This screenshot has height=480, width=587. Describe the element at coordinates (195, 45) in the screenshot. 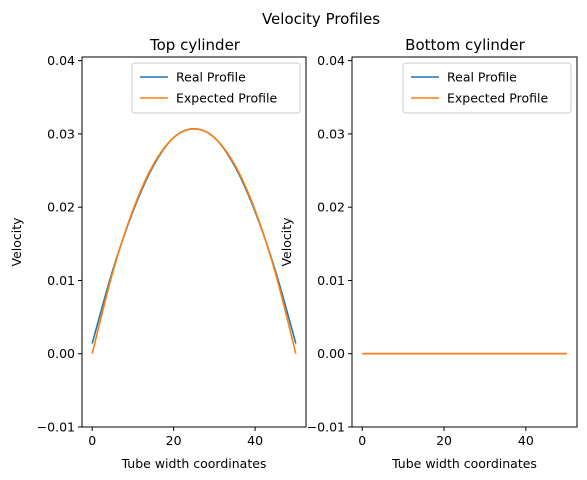

I see `top-cylinder-title: Top cylinder` at that location.